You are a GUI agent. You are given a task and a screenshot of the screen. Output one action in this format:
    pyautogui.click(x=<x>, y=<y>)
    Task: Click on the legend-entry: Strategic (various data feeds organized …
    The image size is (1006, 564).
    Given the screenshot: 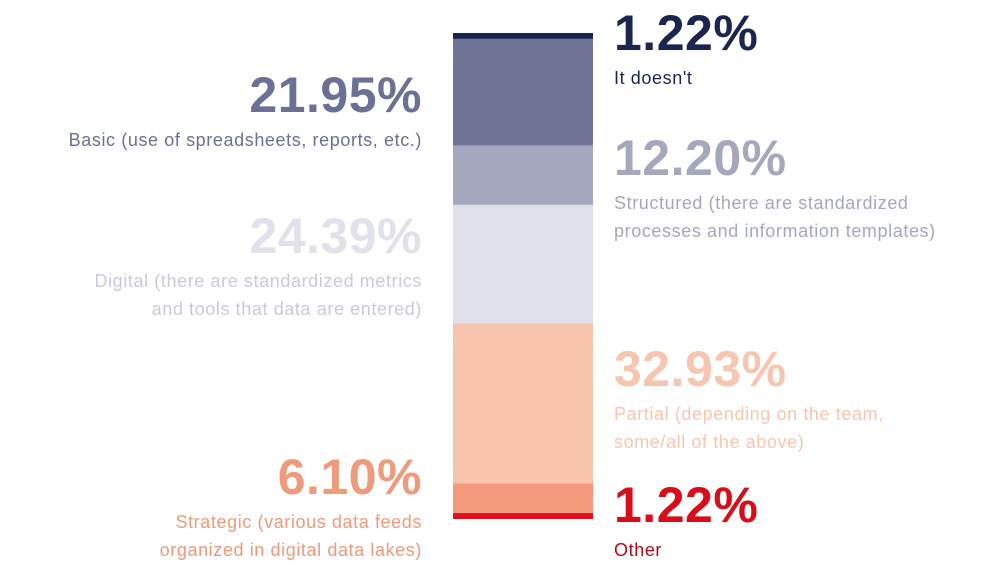 What is the action you would take?
    pyautogui.click(x=290, y=536)
    